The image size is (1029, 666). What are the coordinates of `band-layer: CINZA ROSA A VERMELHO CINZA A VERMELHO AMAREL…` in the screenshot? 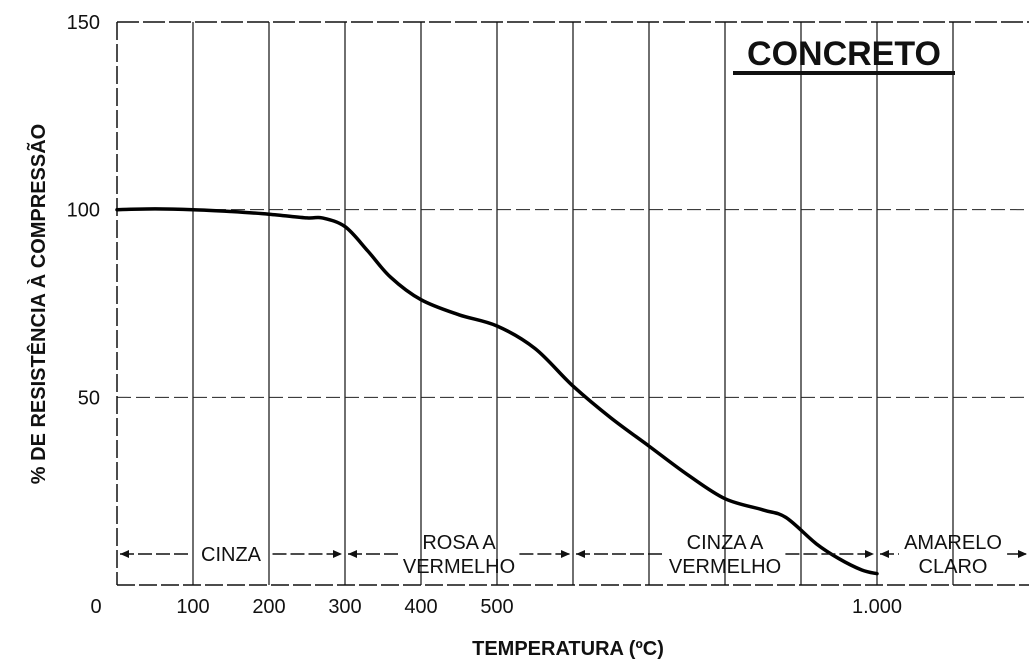 It's located at (573, 555).